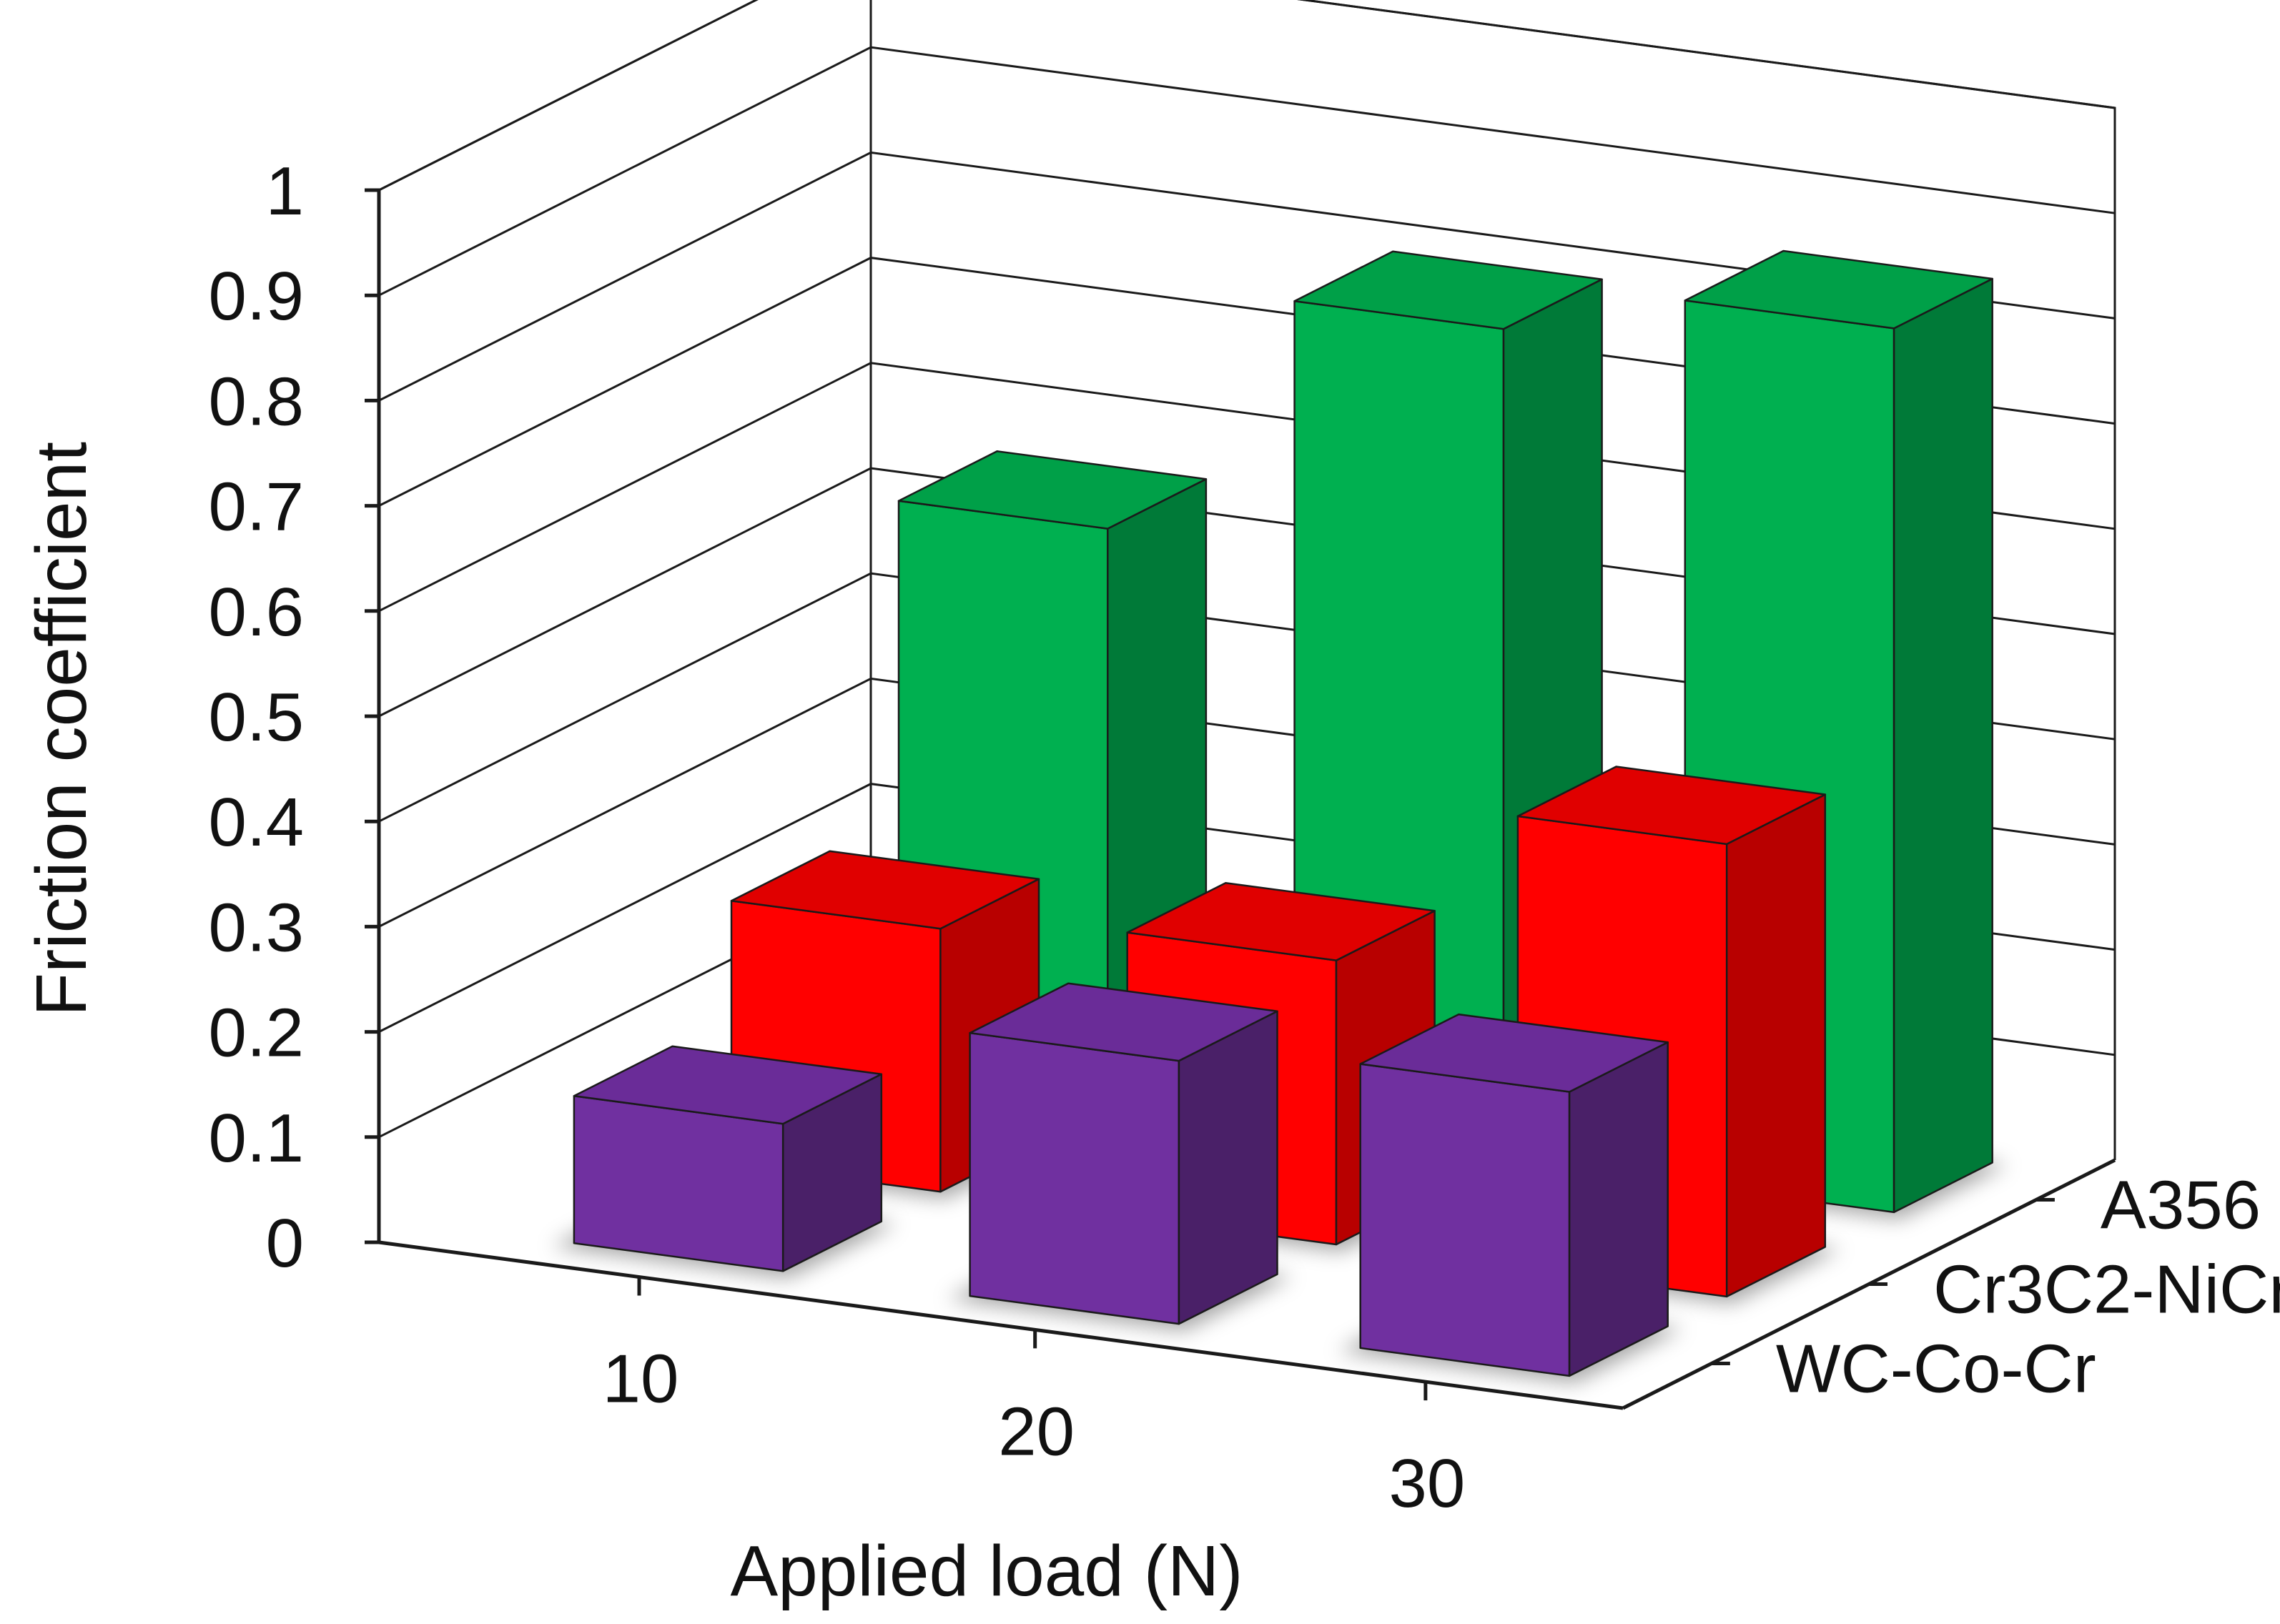 This screenshot has height=1624, width=2280. Describe the element at coordinates (1426, 1483) in the screenshot. I see `x-tick-label: 30` at that location.